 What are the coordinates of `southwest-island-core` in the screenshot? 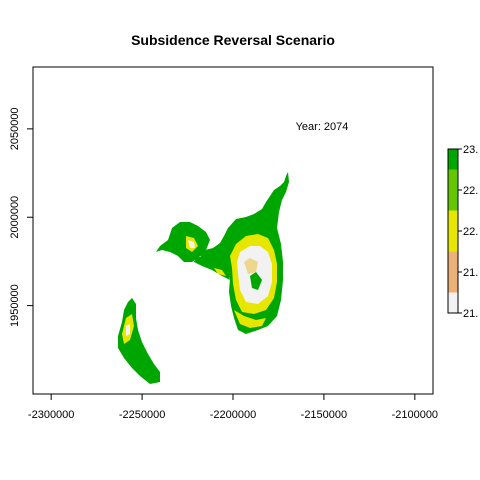 It's located at (128, 330).